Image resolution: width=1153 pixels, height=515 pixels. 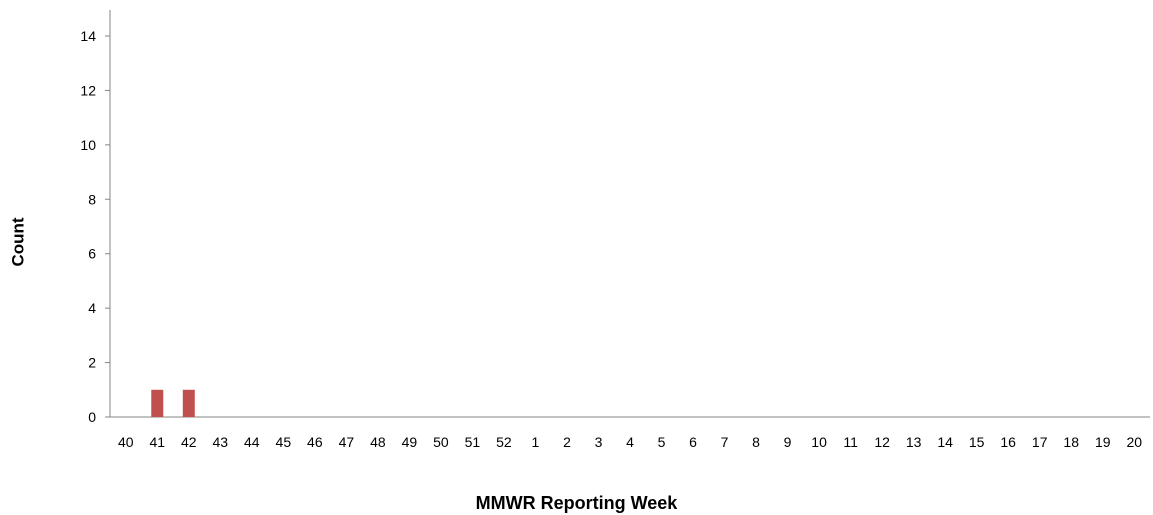 I want to click on x-tick-label: 7, so click(x=725, y=442).